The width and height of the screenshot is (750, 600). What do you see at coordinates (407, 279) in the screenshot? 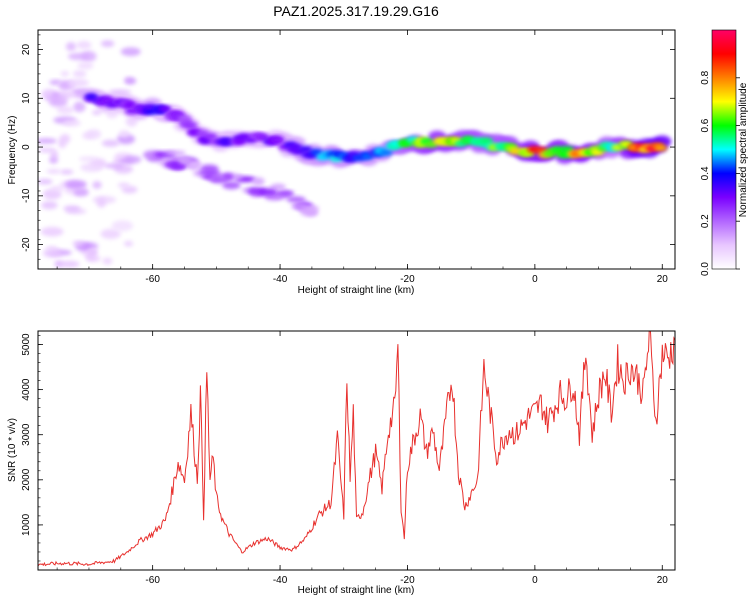
I see `spectrogram-x-tick-label: -20` at bounding box center [407, 279].